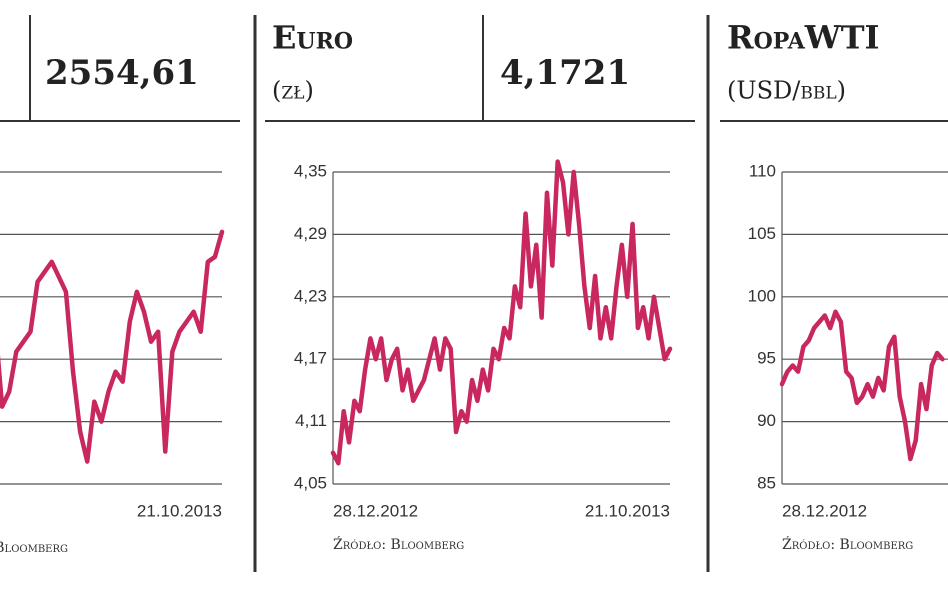 The width and height of the screenshot is (948, 593). What do you see at coordinates (310, 482) in the screenshot?
I see `y-tick-label: 4,05` at bounding box center [310, 482].